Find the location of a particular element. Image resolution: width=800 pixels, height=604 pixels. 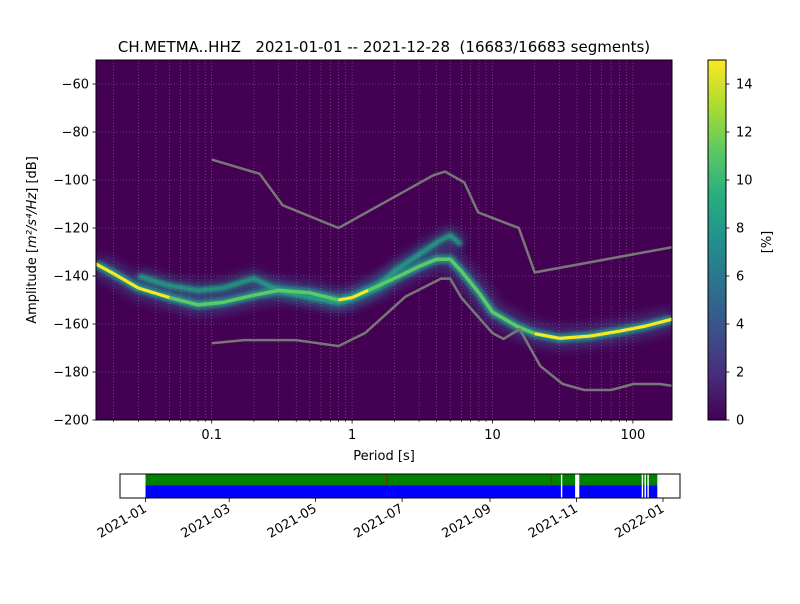

y-axis-label: Amplitude [m²/s⁴/Hz] [dB] is located at coordinates (32, 240).